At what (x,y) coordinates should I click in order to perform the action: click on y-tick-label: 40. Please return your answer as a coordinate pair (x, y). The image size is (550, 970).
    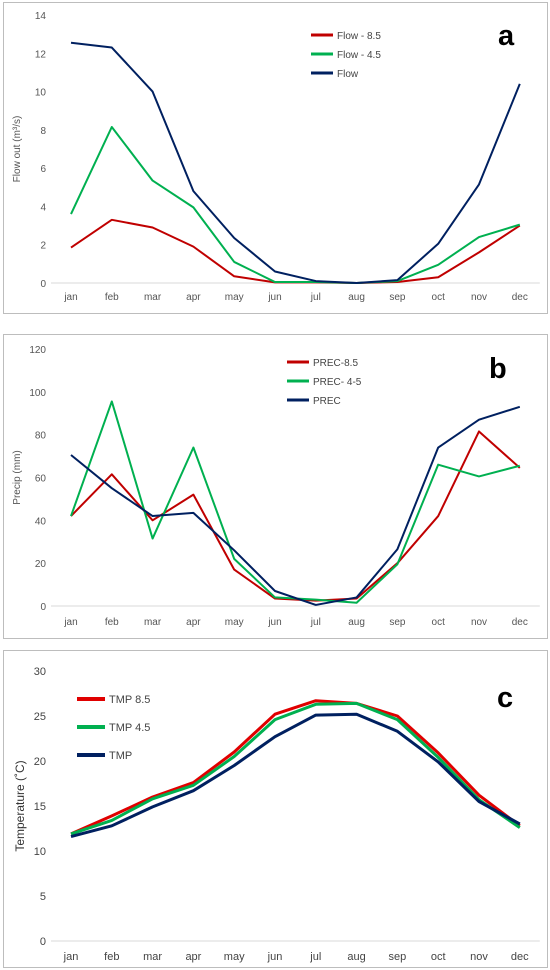
    Looking at the image, I should click on (41, 521).